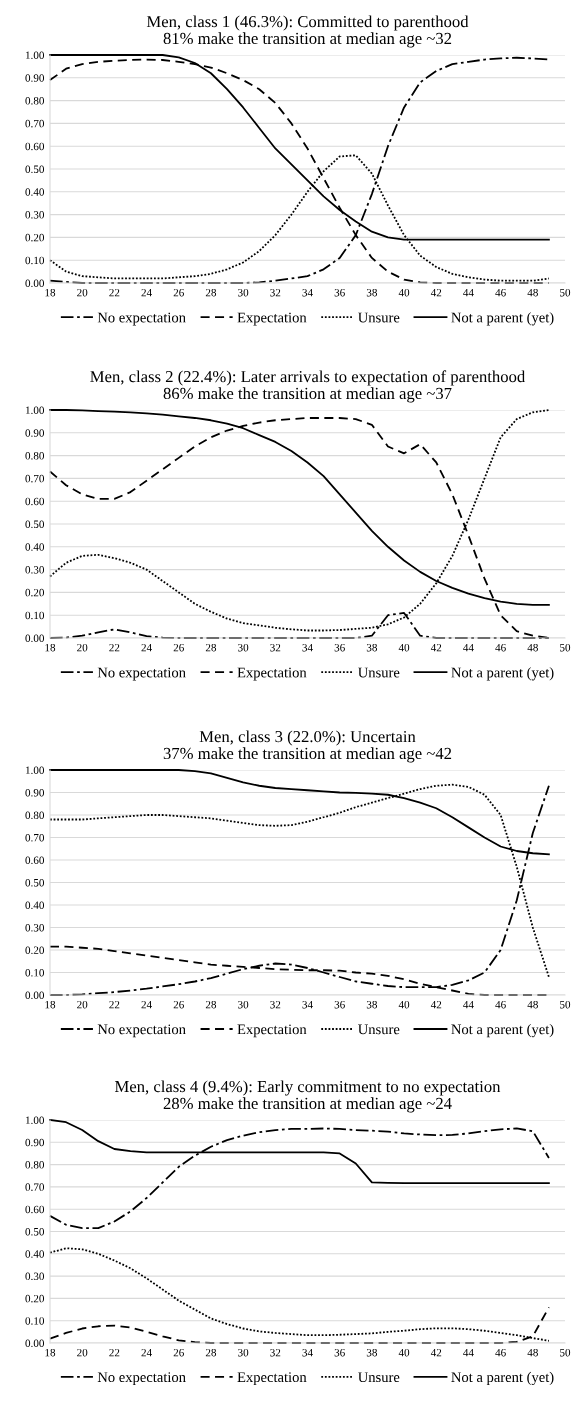 The height and width of the screenshot is (1402, 575). Describe the element at coordinates (307, 1105) in the screenshot. I see `chart-subtitle: 28% make the transition at median age ~24` at that location.